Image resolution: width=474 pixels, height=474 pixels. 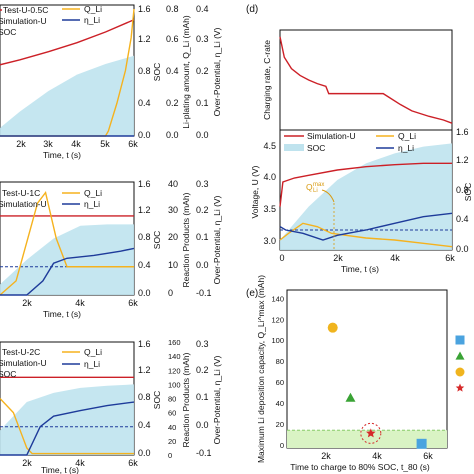 I want to click on ytick-c2-5: 100, so click(x=174, y=384).